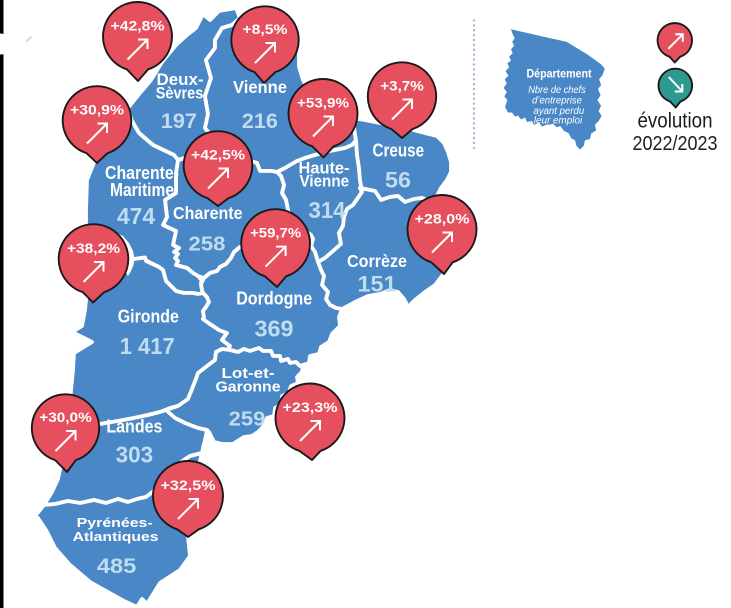 This screenshot has width=731, height=608. I want to click on svg-text: Atlantiques, so click(116, 536).